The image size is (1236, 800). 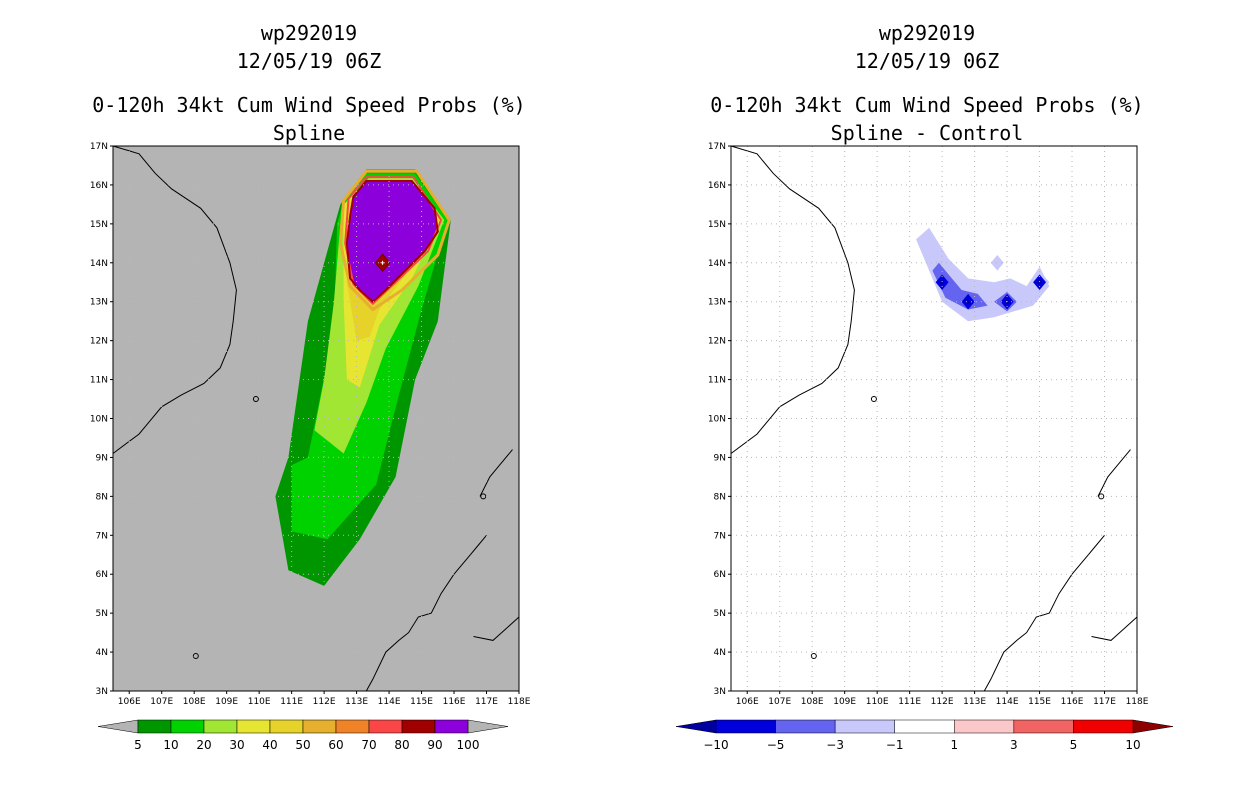 What do you see at coordinates (927, 133) in the screenshot?
I see `chart-subtitle: Spline - Control` at bounding box center [927, 133].